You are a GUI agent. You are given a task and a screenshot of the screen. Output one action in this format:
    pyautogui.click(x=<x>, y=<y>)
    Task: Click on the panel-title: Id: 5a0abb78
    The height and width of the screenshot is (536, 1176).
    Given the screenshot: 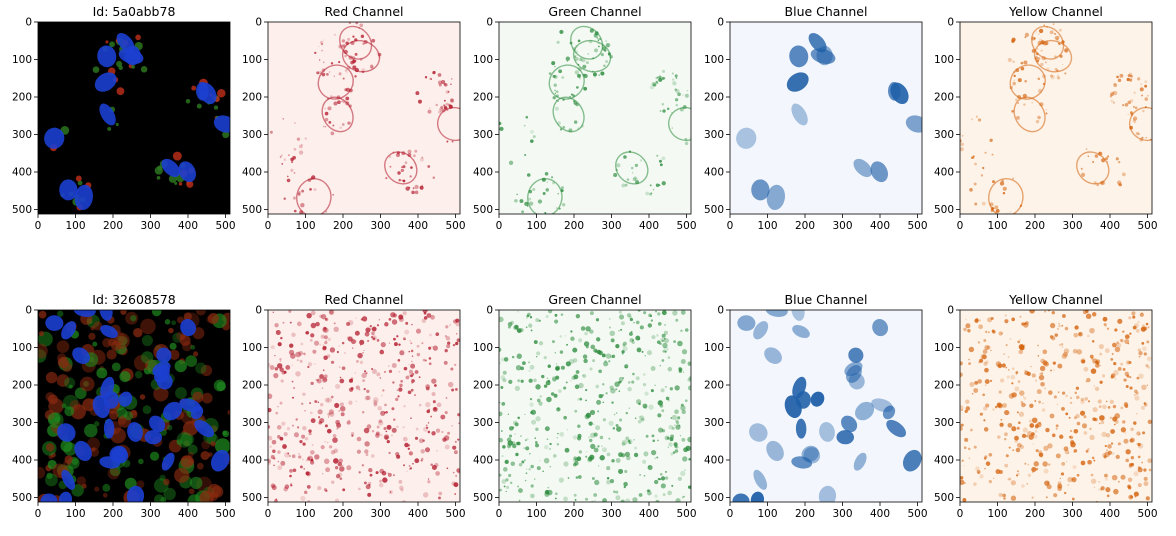 What is the action you would take?
    pyautogui.click(x=134, y=11)
    